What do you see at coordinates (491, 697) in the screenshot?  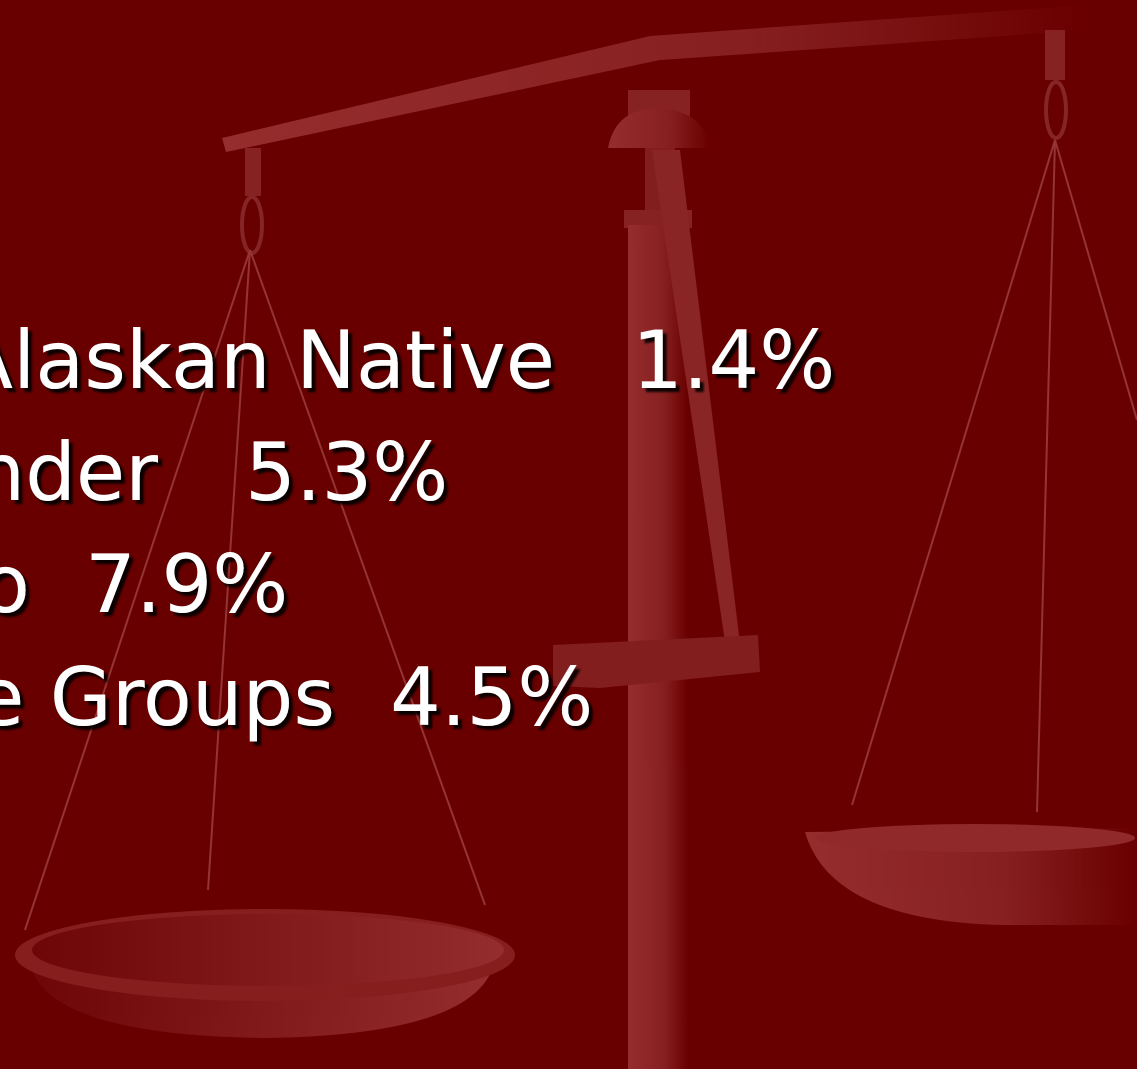 I see `line-value: 4.5%` at bounding box center [491, 697].